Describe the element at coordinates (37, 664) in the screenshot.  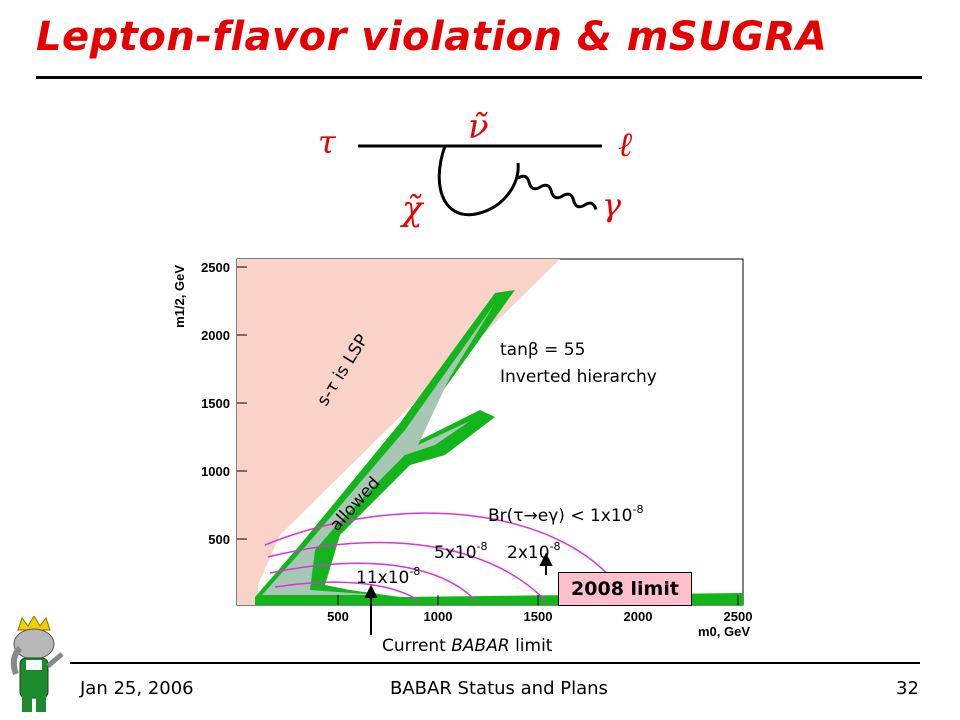
I see `babar-elephant-logo` at that location.